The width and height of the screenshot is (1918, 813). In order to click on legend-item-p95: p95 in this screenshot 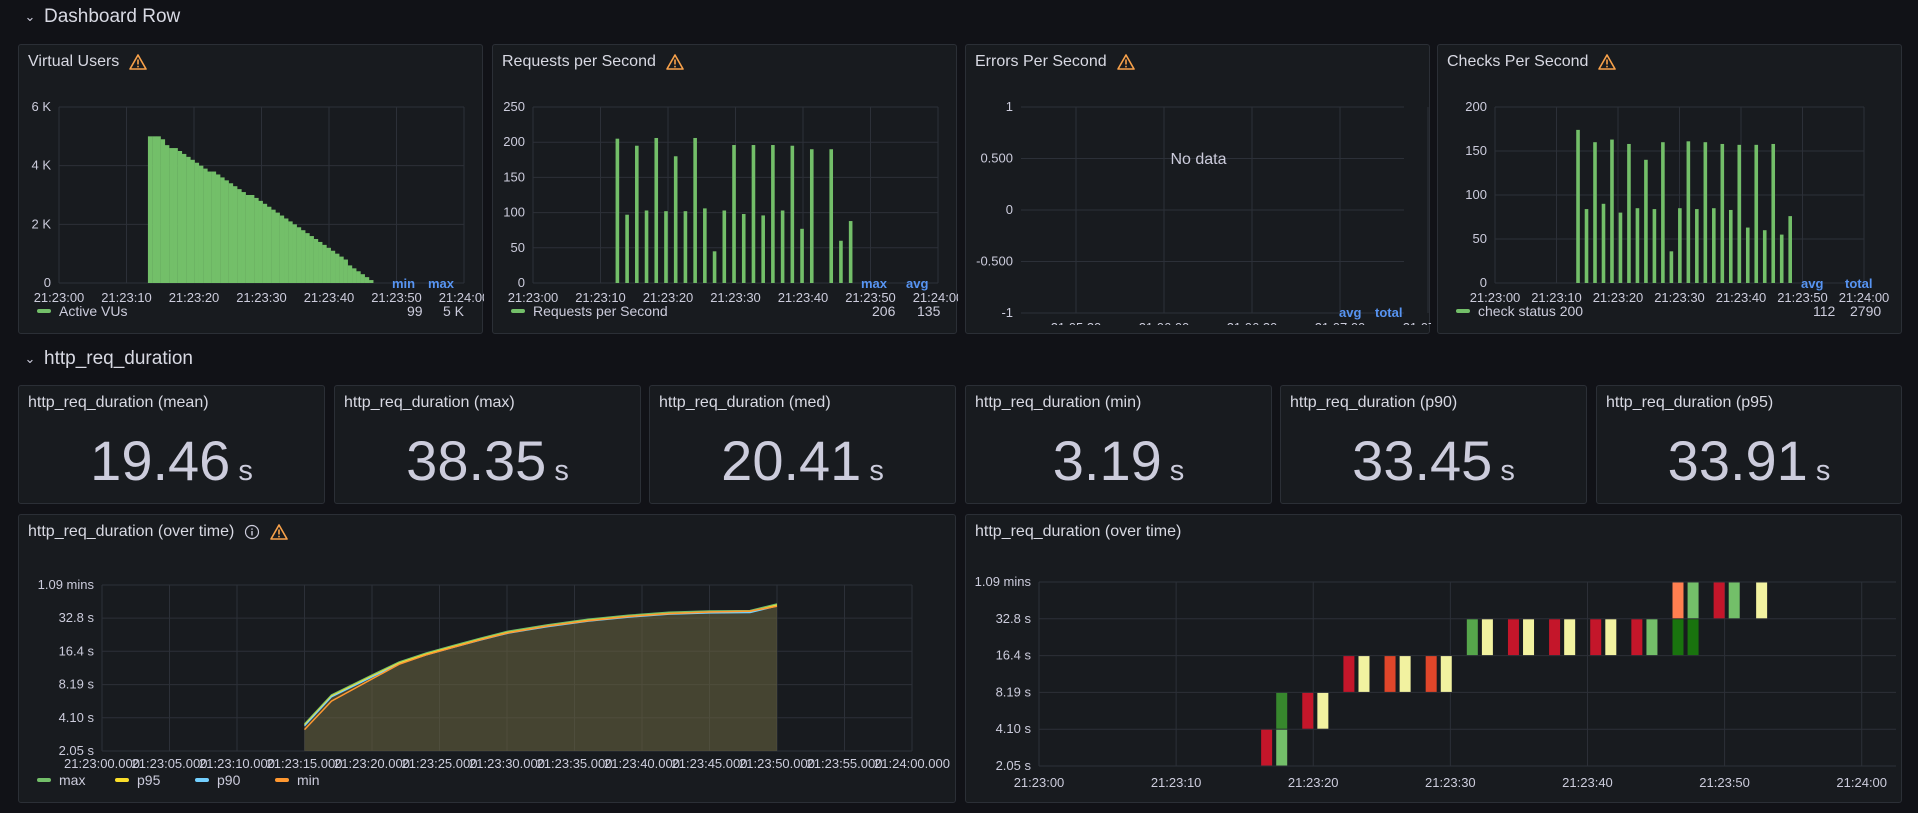, I will do `click(137, 780)`.